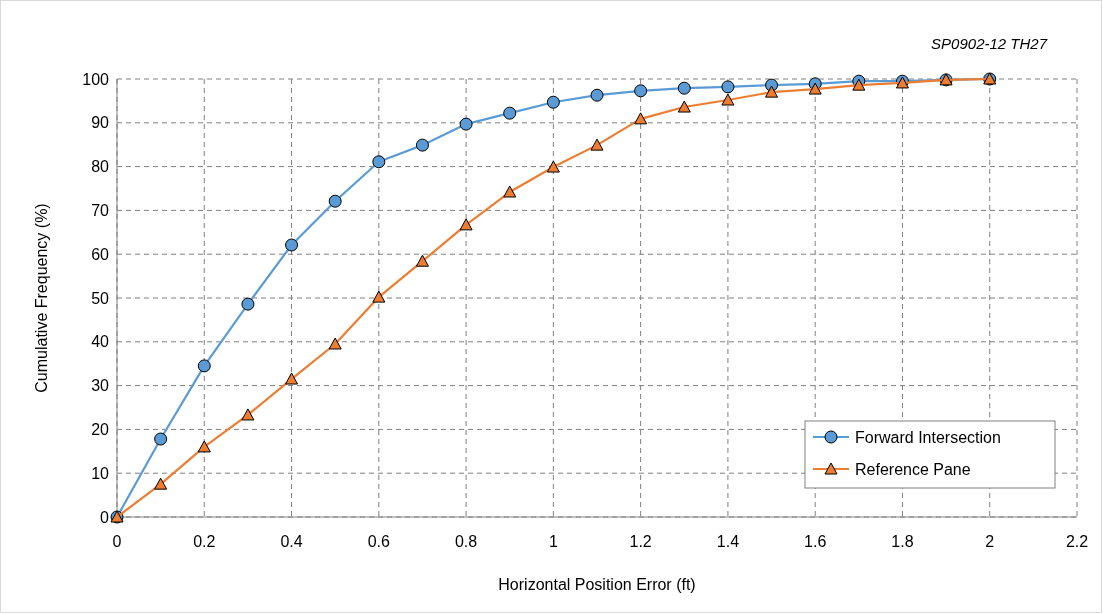 This screenshot has width=1103, height=614. What do you see at coordinates (100, 298) in the screenshot?
I see `y-tick-label: 50` at bounding box center [100, 298].